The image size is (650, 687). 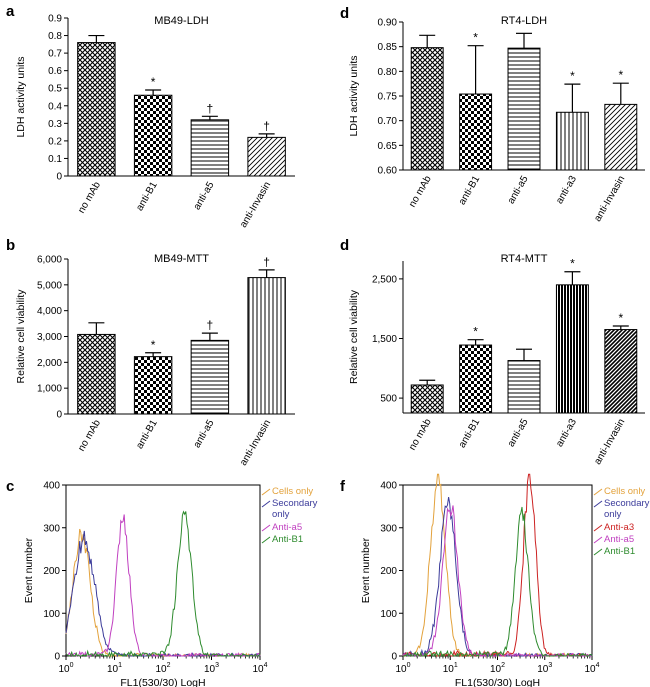 I want to click on y-tick-label: 0.2, so click(x=55, y=141).